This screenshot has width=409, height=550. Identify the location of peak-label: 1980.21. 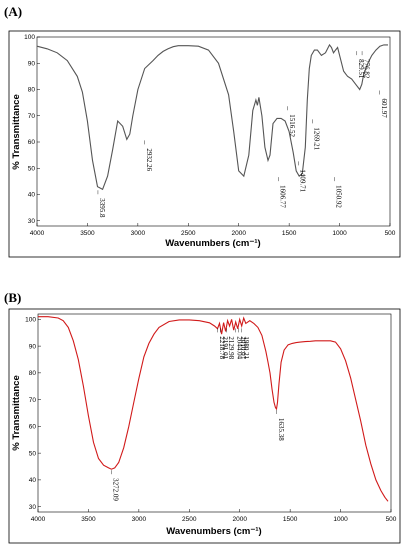
(246, 347).